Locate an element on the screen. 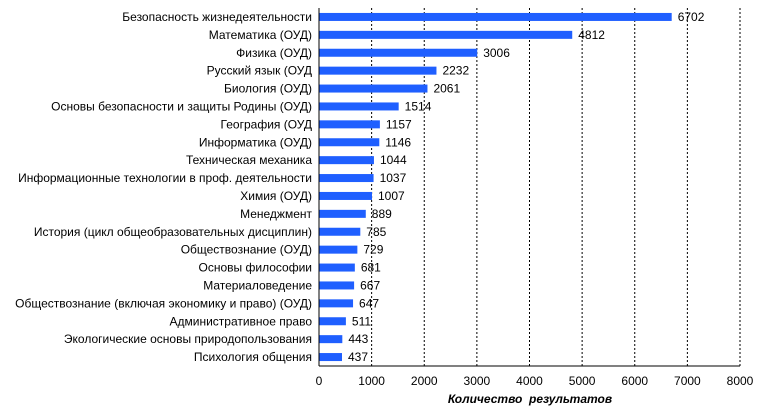 This screenshot has width=763, height=414. category-label: Менеджмент is located at coordinates (276, 214).